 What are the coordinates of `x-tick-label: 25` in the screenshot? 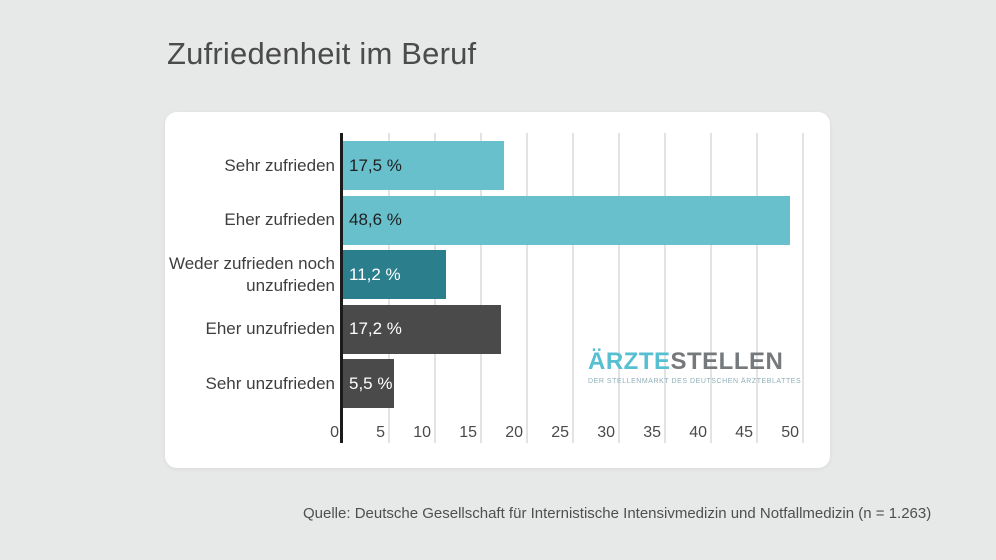 It's located at (560, 432).